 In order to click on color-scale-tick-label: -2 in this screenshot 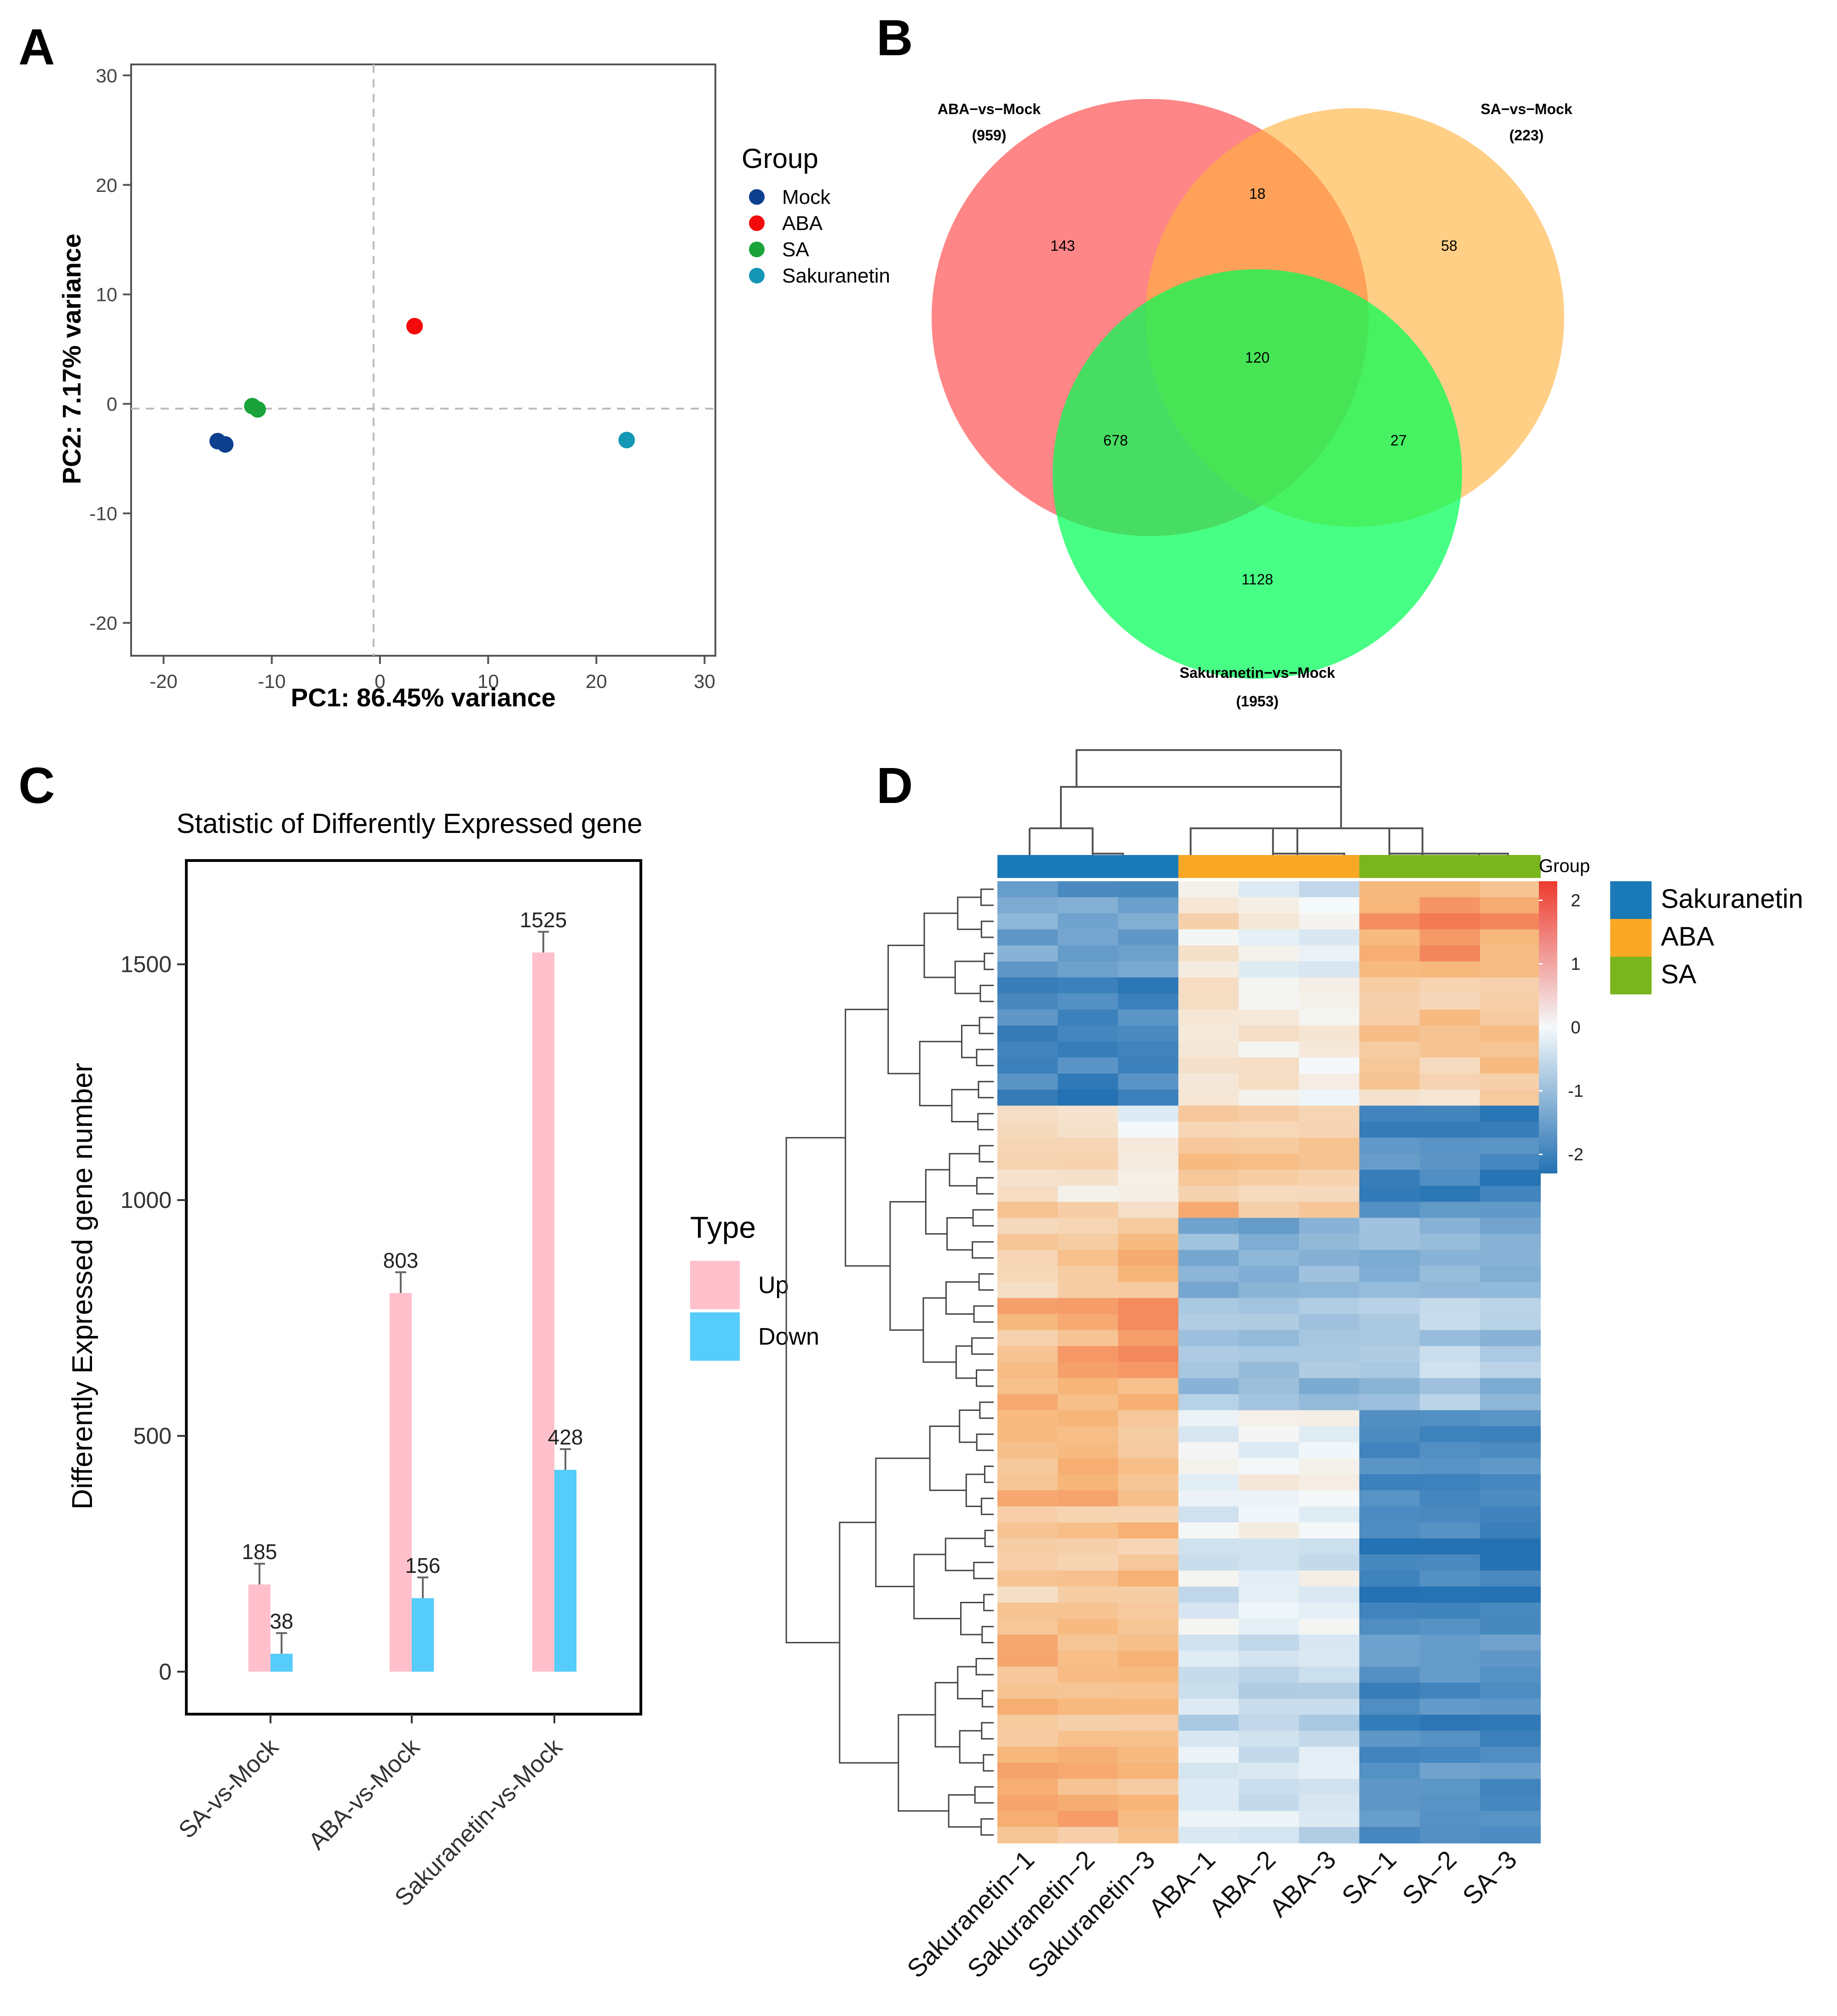, I will do `click(1576, 1155)`.